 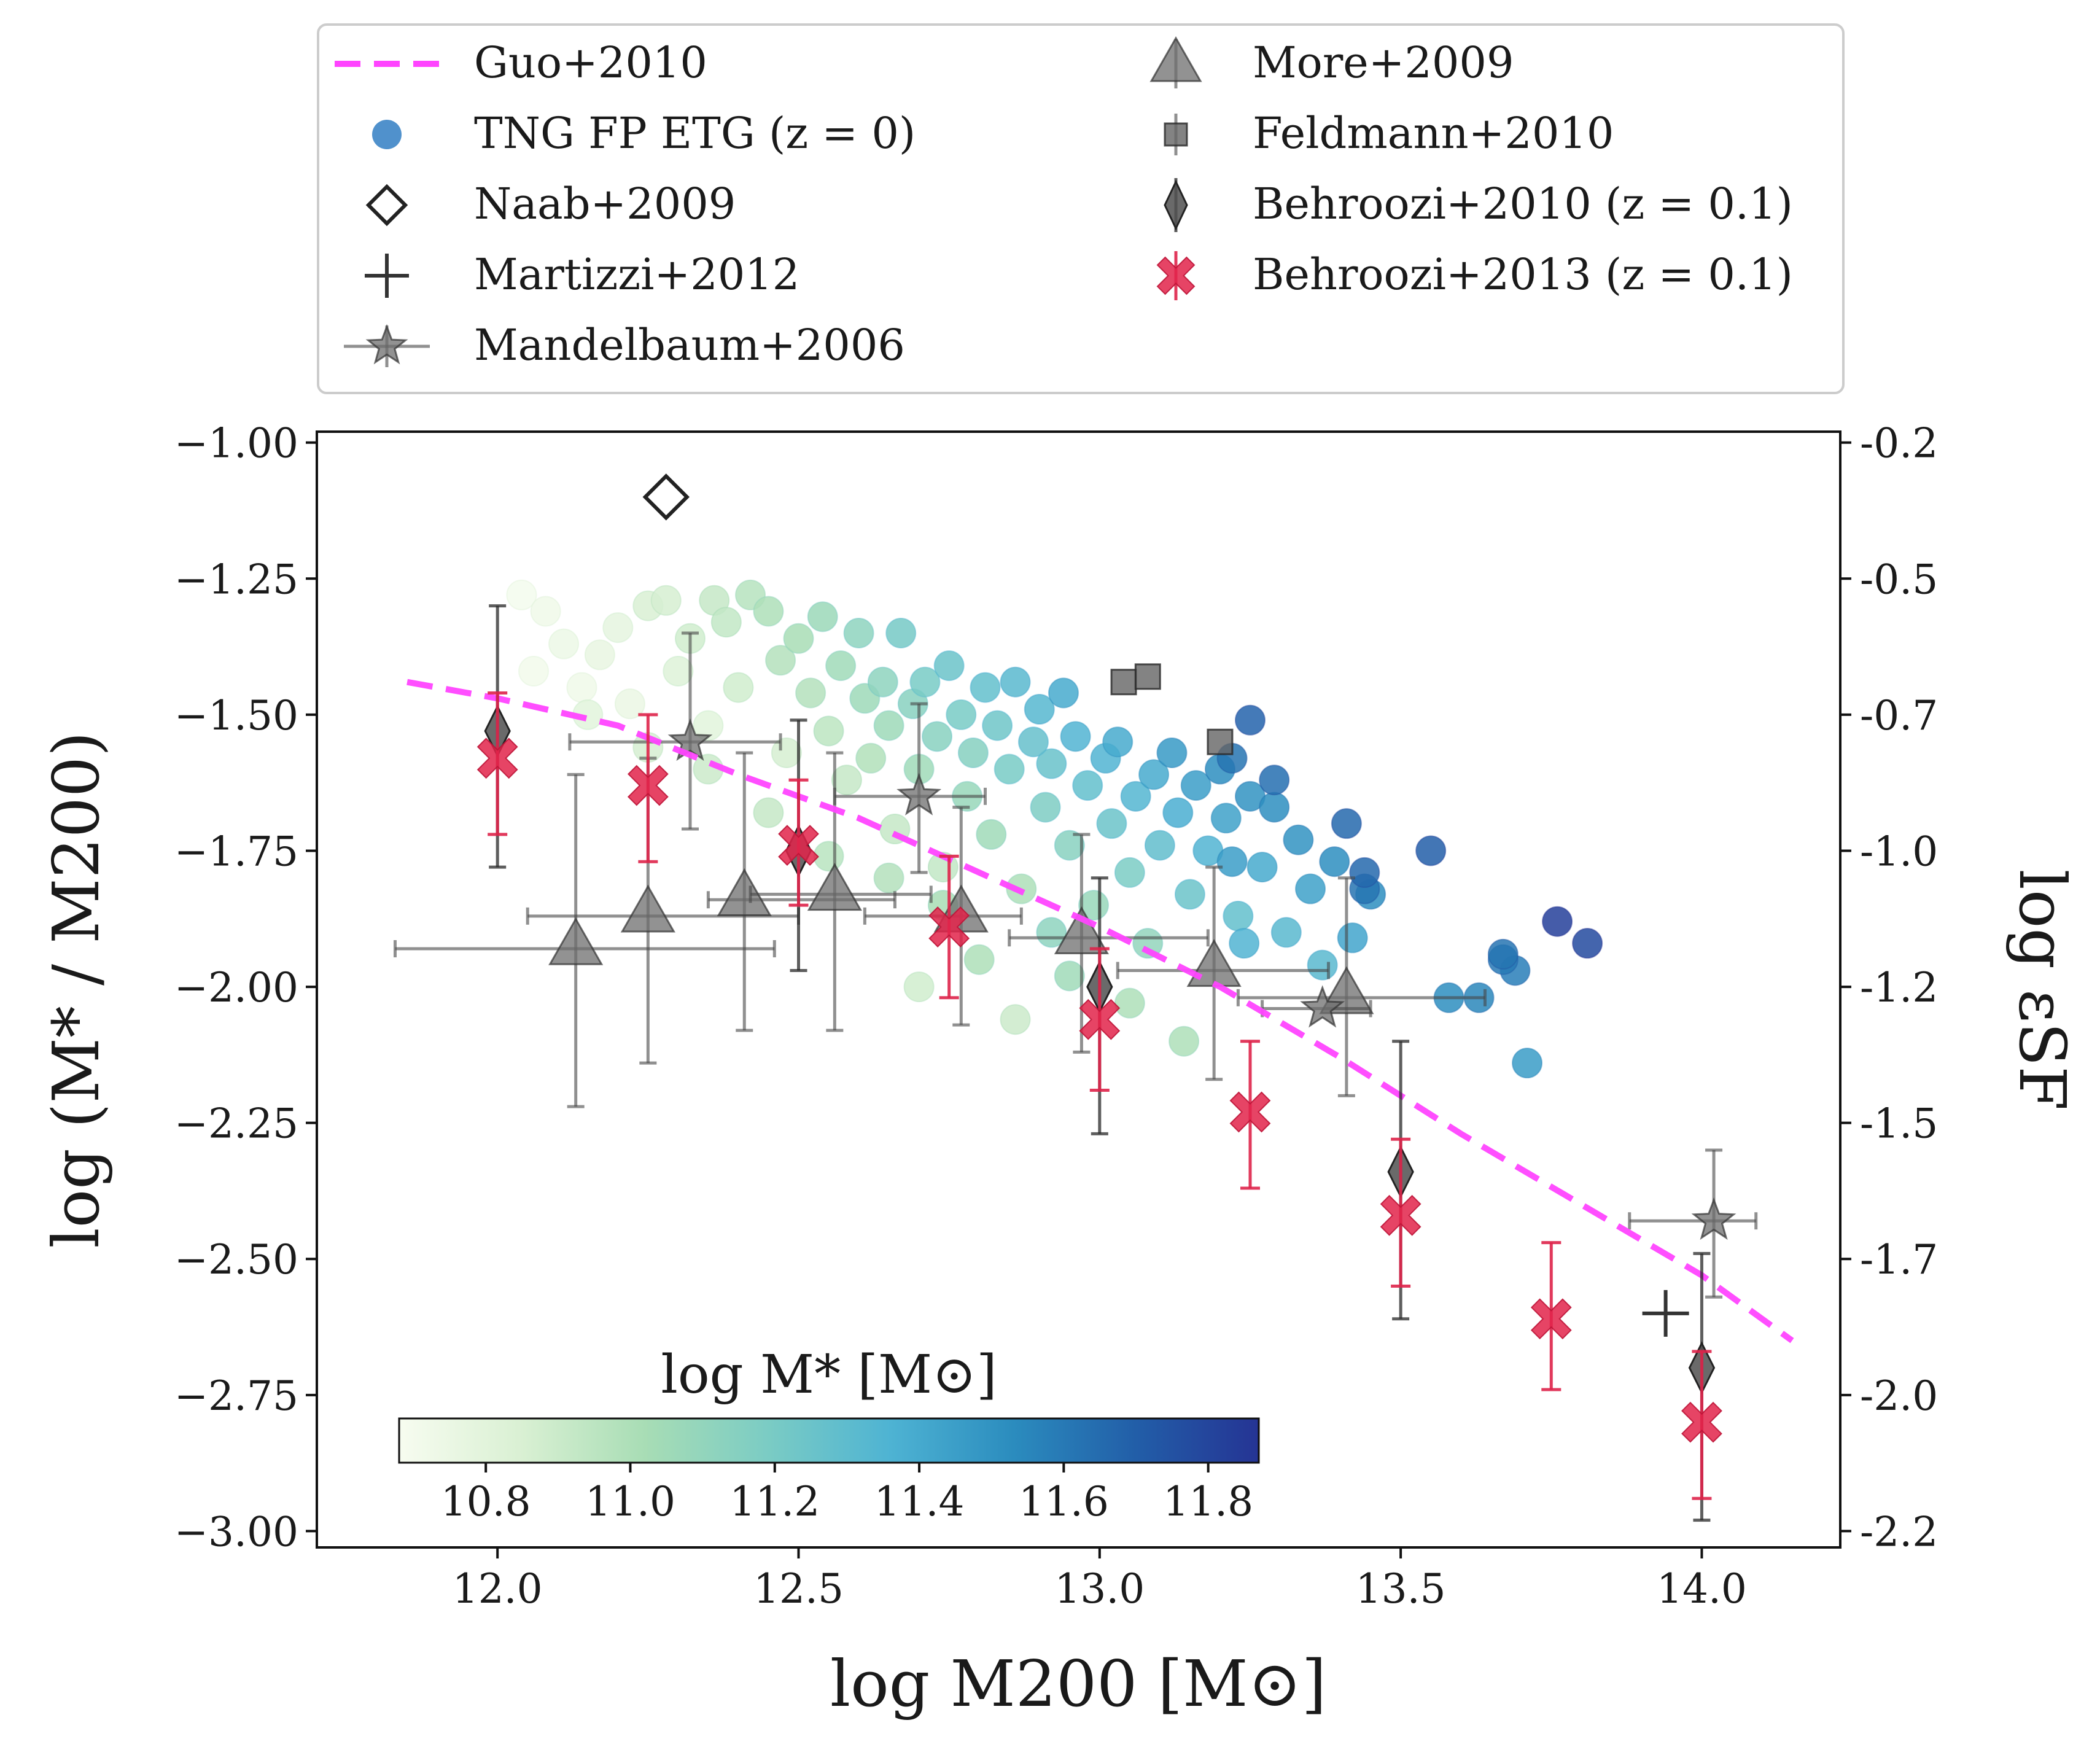 What do you see at coordinates (1899, 715) in the screenshot?
I see `y2-tick-label: -0.7` at bounding box center [1899, 715].